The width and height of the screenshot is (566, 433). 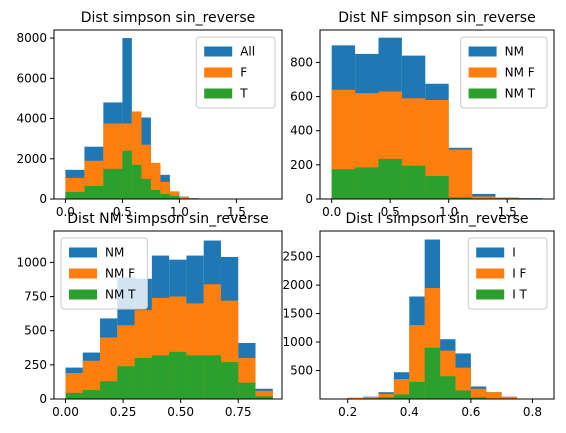 What do you see at coordinates (31, 78) in the screenshot?
I see `y-tick-label: 6000` at bounding box center [31, 78].